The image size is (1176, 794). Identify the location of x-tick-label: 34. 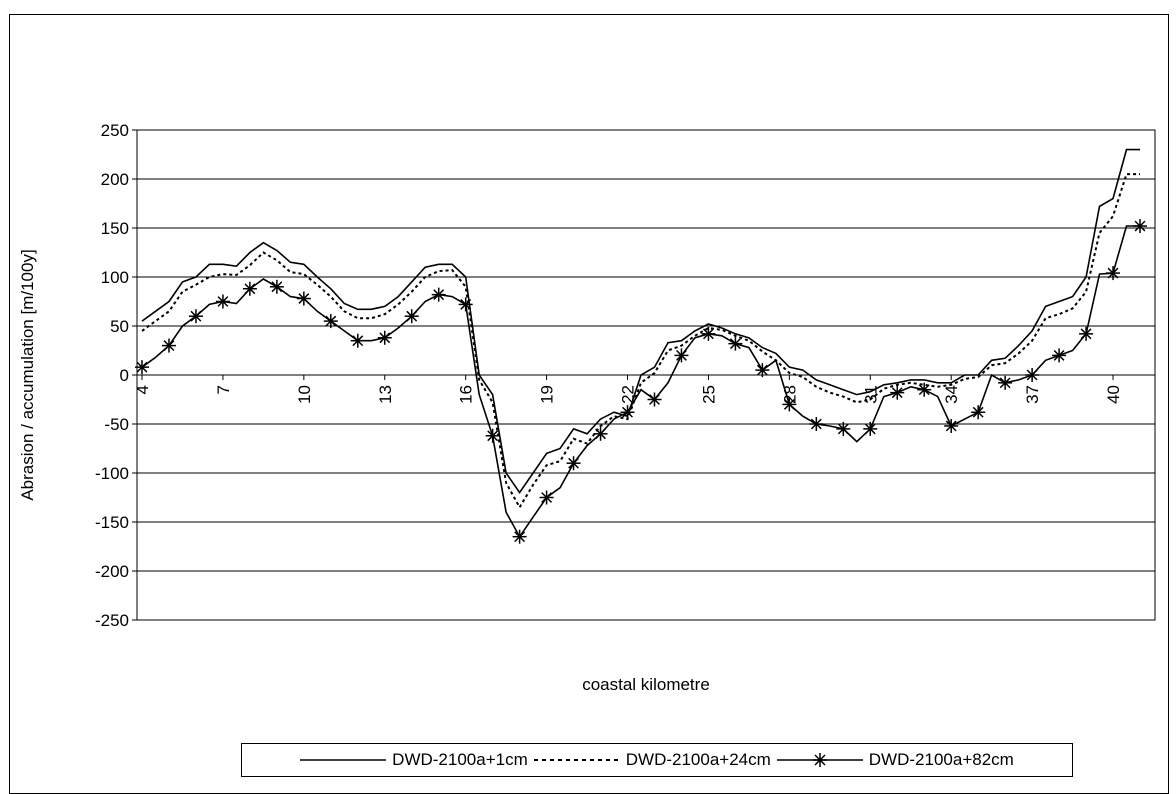
(951, 394).